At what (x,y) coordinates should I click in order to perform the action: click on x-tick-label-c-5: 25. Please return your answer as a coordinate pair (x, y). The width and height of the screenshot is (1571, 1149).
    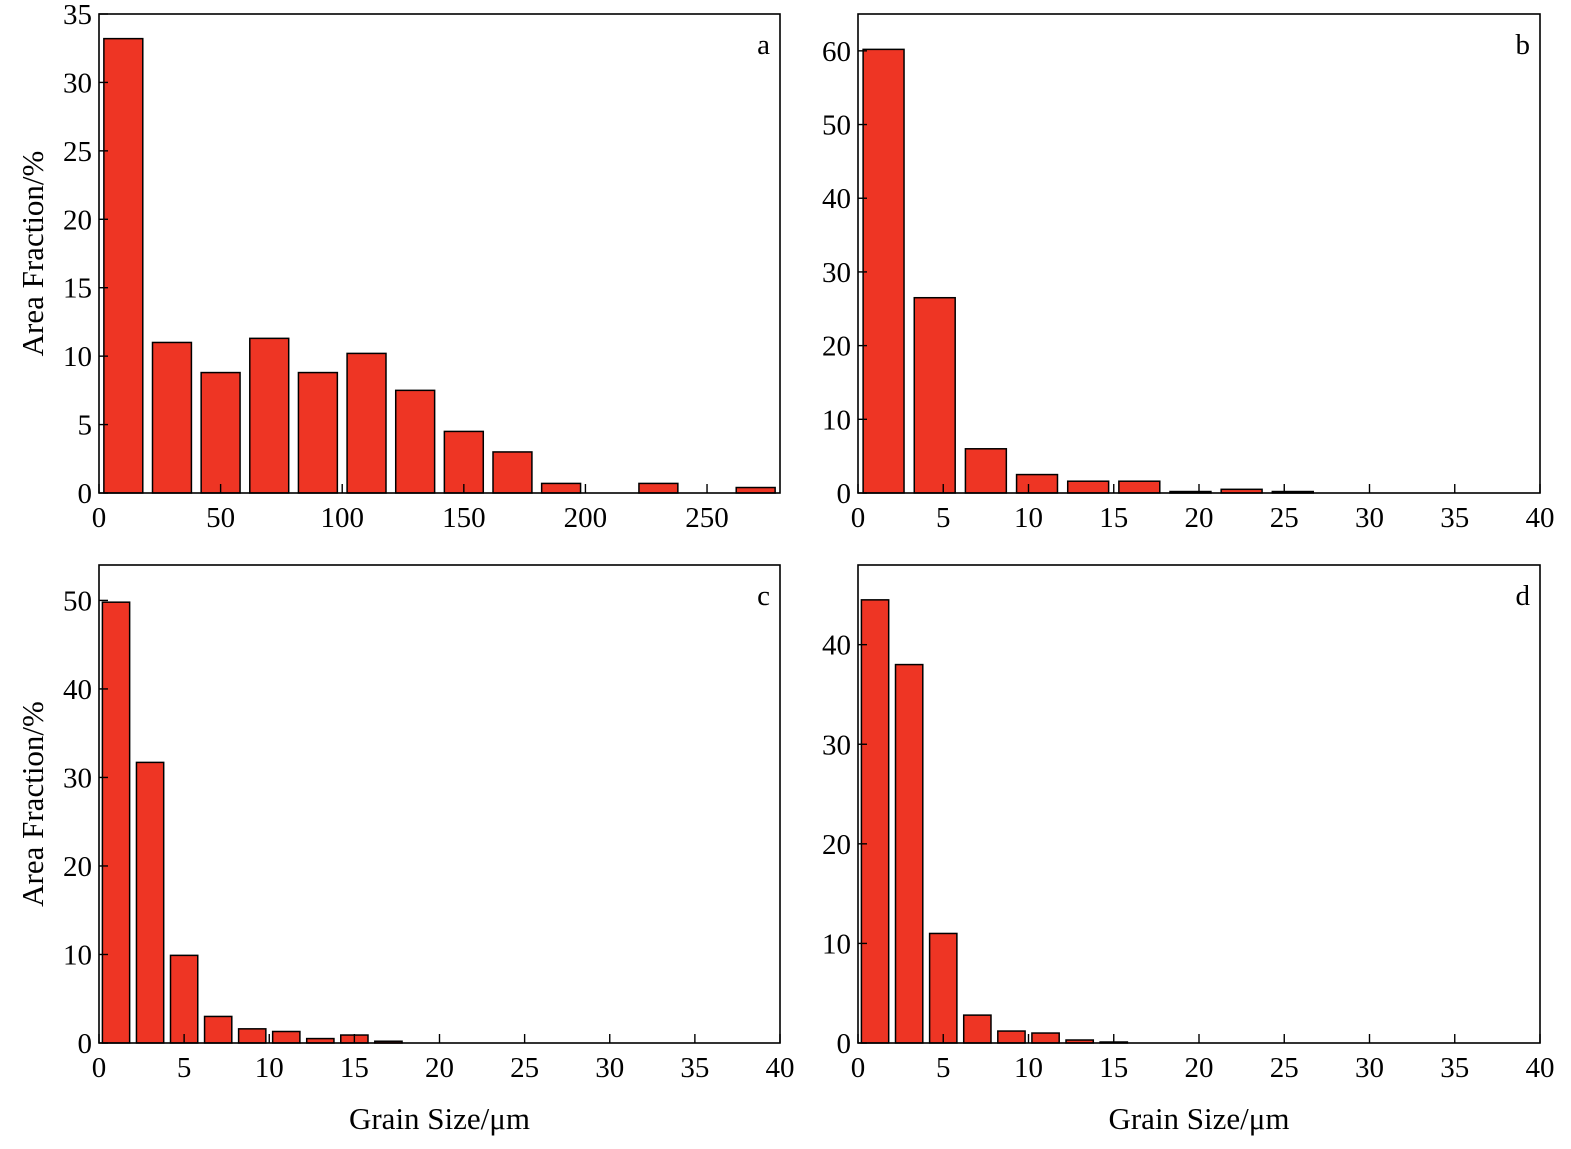
    Looking at the image, I should click on (524, 1068).